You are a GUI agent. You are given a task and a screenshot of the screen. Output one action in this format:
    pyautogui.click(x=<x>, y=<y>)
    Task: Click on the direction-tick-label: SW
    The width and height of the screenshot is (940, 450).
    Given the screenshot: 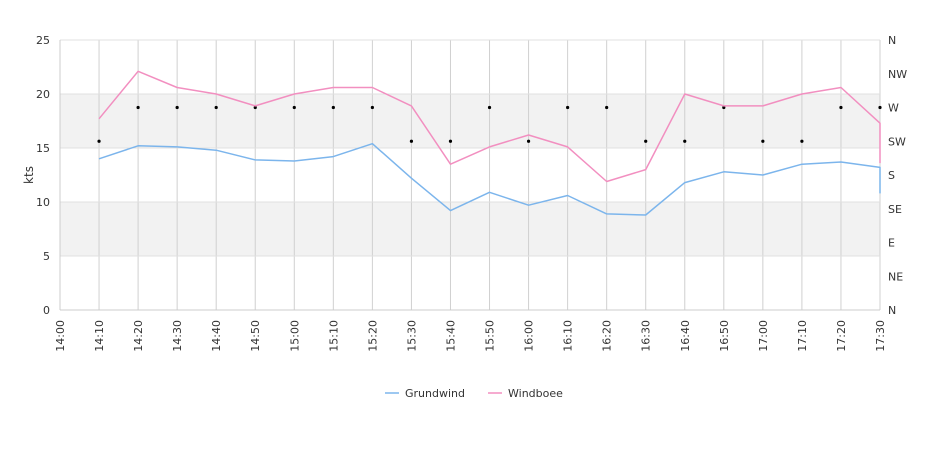 What is the action you would take?
    pyautogui.click(x=897, y=141)
    